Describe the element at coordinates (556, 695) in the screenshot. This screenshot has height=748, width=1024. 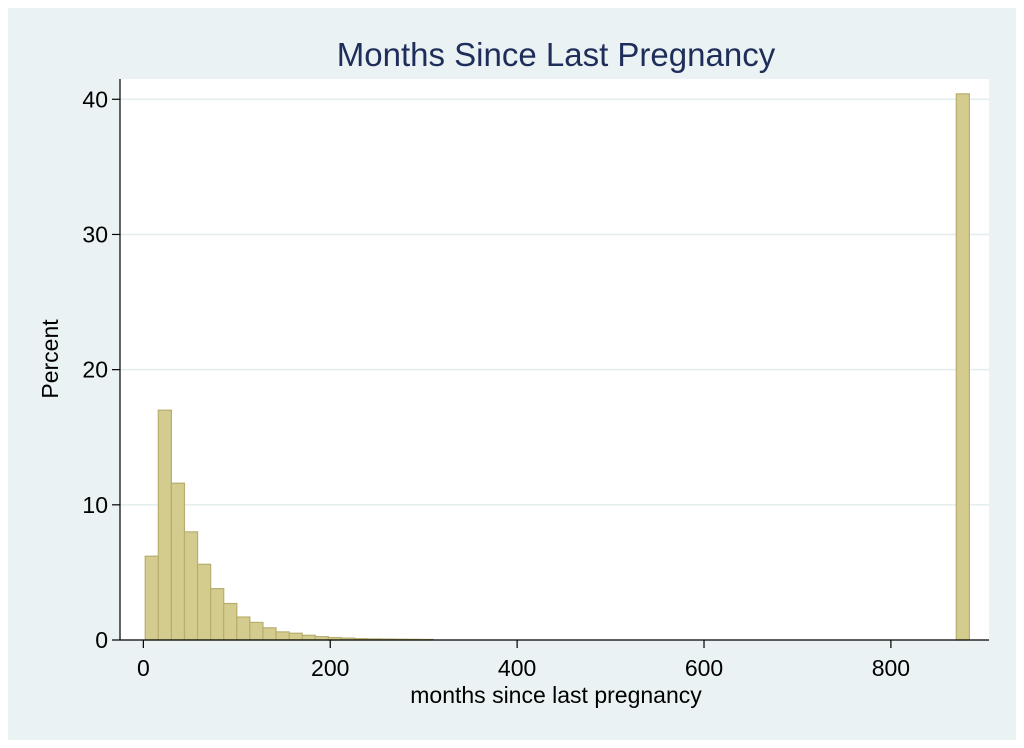
I see `x-axis-label: months since last pregnancy` at that location.